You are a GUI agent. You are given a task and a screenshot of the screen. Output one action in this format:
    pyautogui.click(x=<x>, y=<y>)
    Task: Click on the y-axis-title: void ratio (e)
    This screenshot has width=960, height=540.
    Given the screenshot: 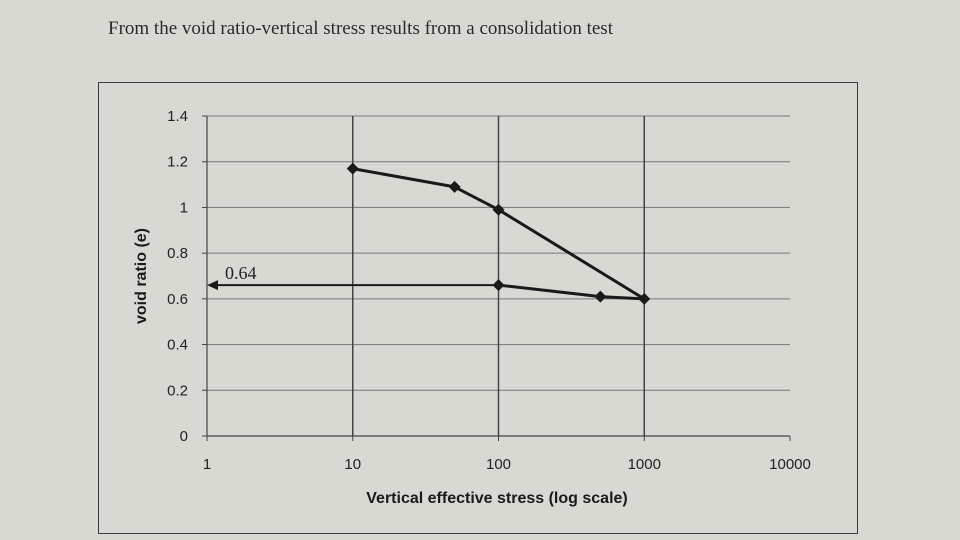 What is the action you would take?
    pyautogui.click(x=141, y=276)
    